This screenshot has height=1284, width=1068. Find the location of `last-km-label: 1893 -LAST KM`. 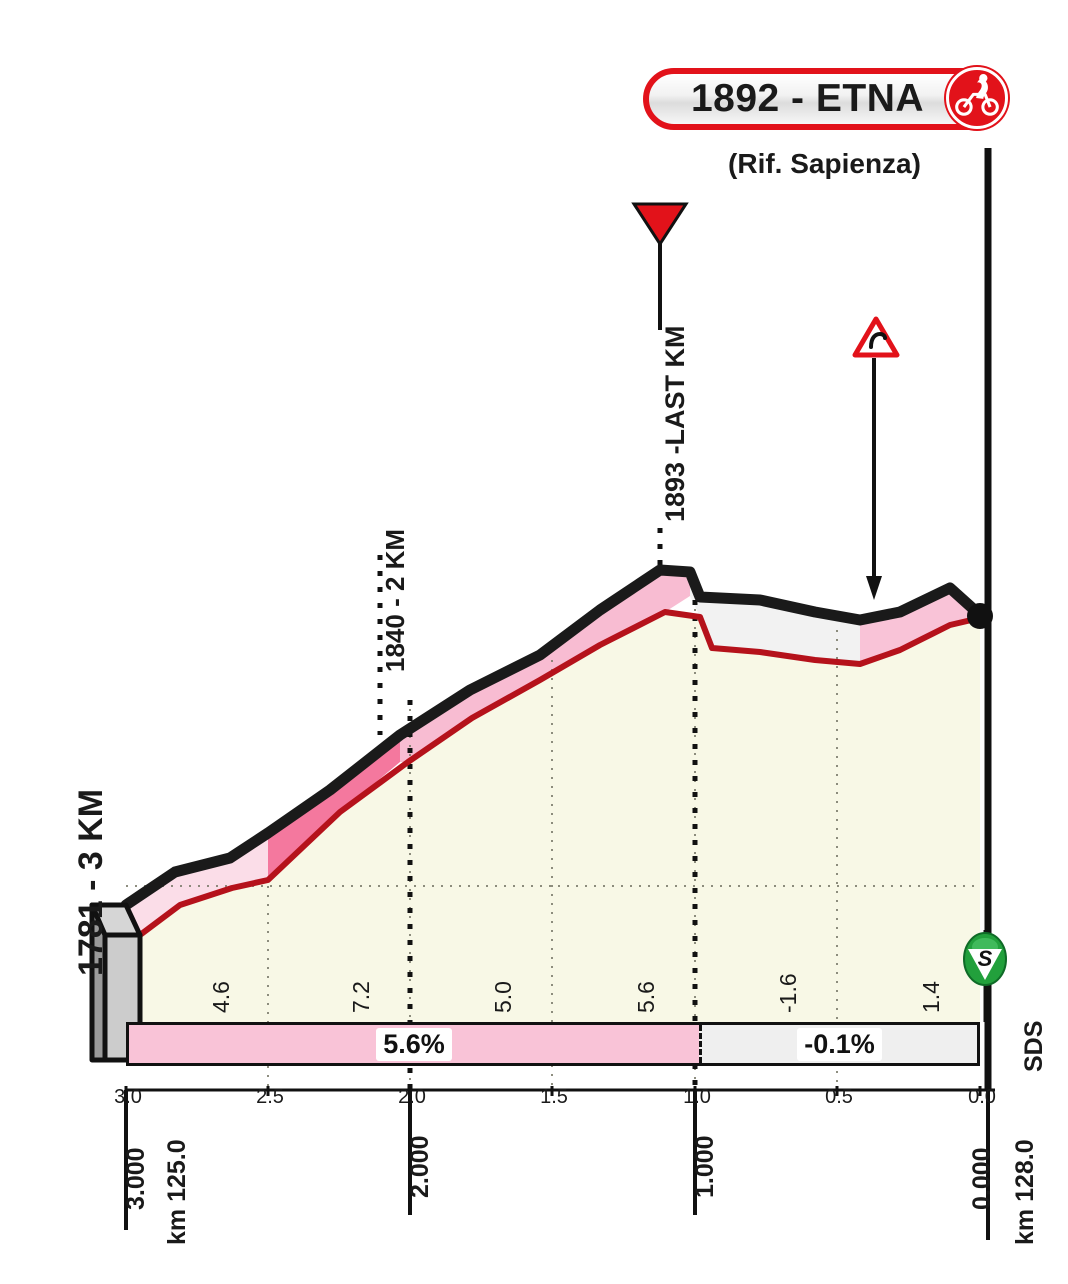

last-km-label: 1893 -LAST KM is located at coordinates (675, 423).